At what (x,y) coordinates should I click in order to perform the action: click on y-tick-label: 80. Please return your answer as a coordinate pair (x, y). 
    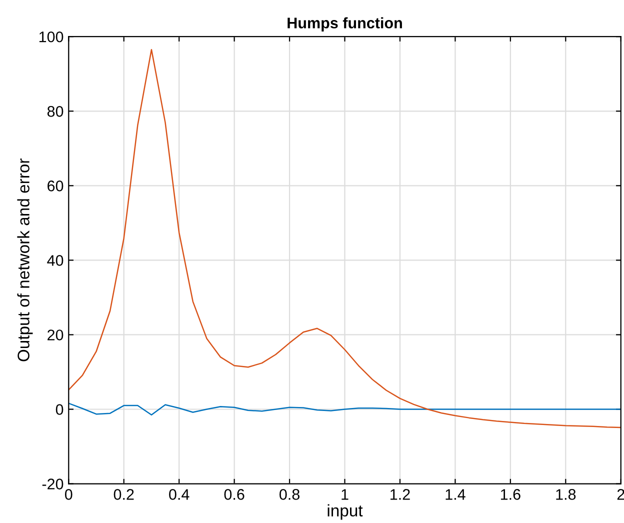
    Looking at the image, I should click on (55, 111).